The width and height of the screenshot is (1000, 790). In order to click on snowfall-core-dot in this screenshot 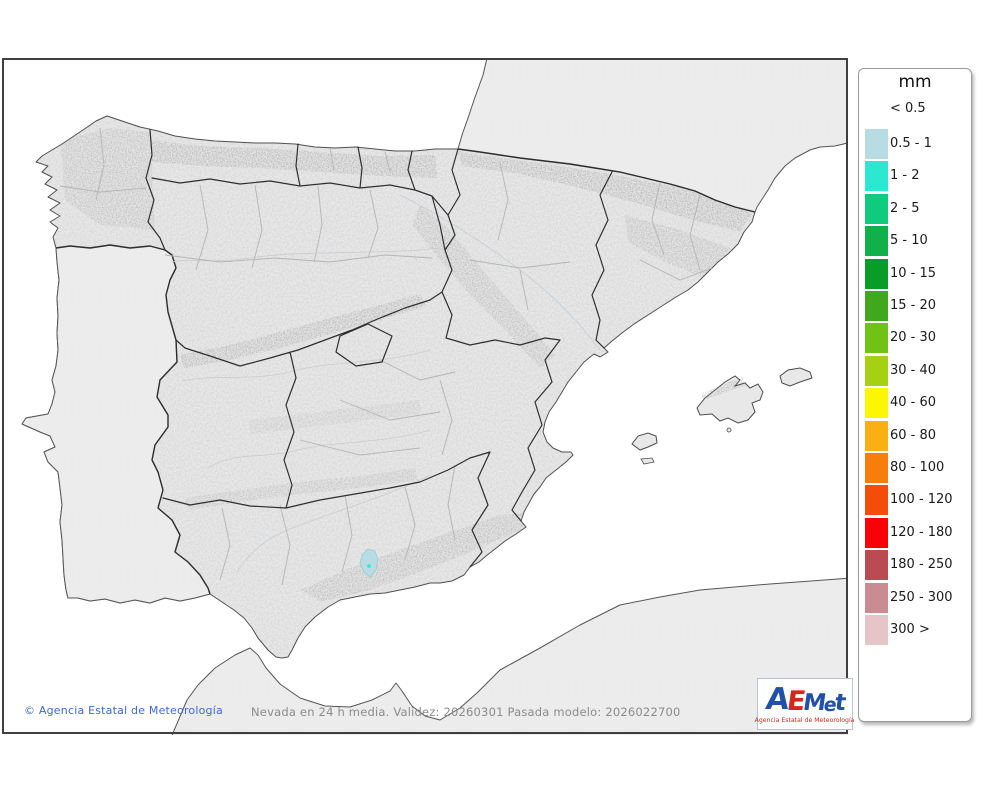, I will do `click(369, 566)`.